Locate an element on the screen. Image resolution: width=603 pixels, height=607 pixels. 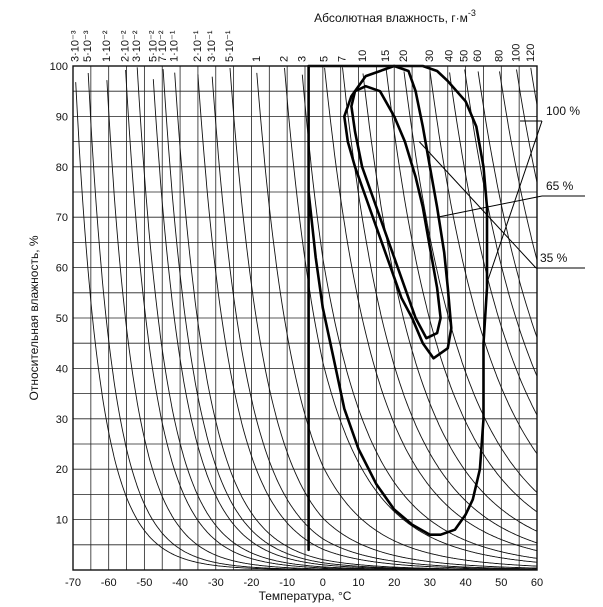
top-tick-label: 15 is located at coordinates (386, 56).